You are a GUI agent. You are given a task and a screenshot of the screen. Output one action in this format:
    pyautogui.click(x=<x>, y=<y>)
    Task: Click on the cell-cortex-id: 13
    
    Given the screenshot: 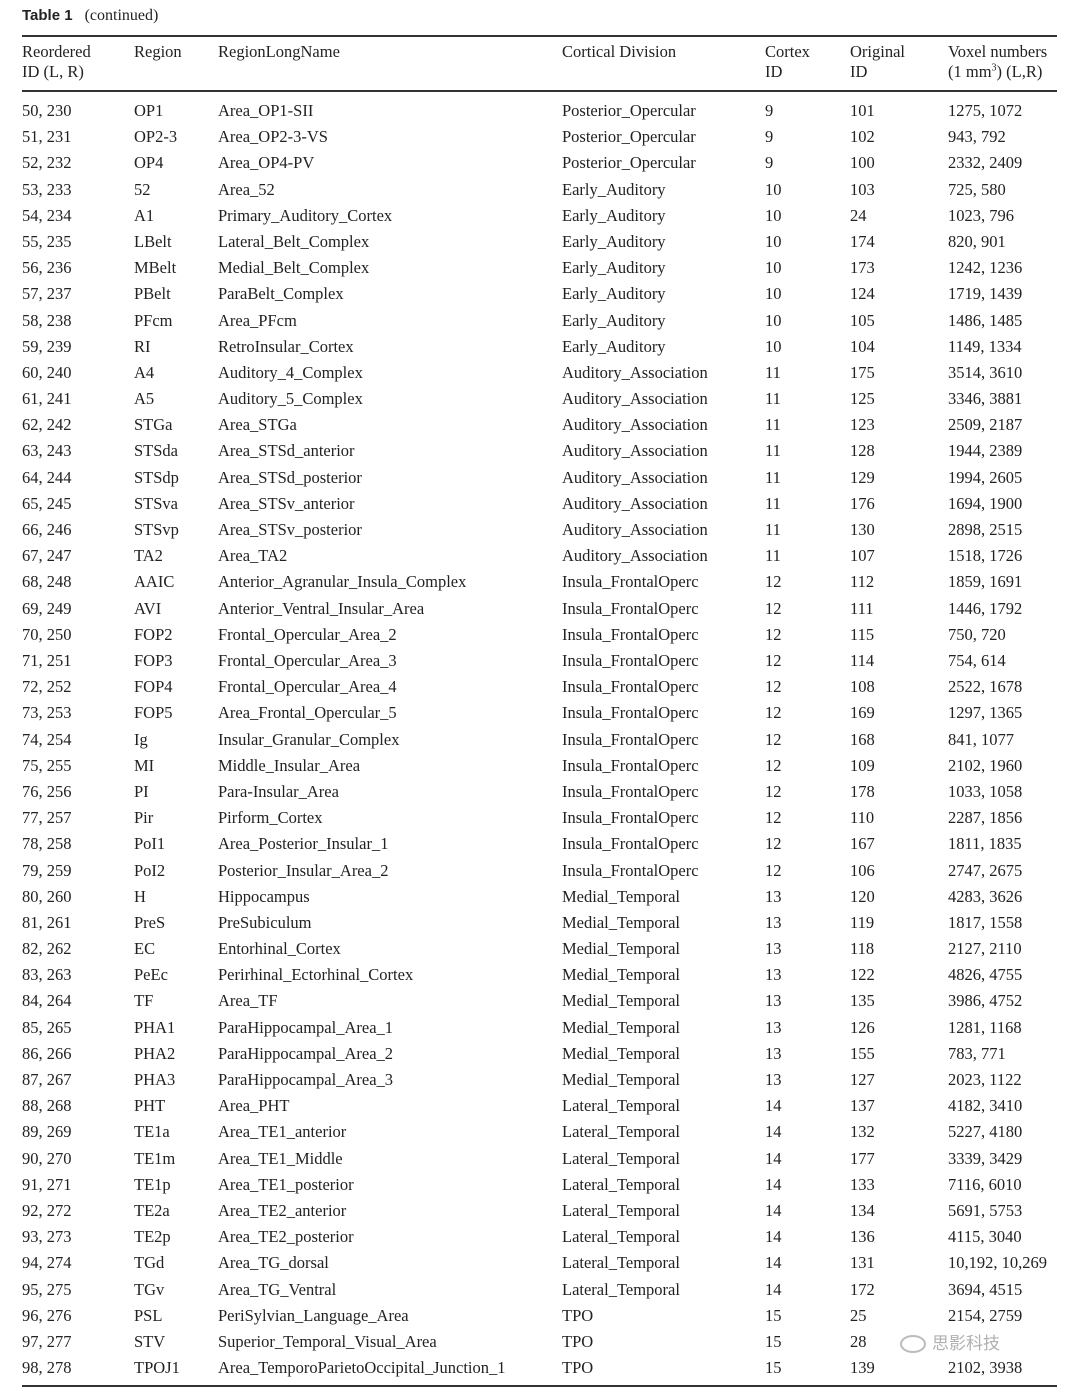 What is the action you would take?
    pyautogui.click(x=773, y=1027)
    